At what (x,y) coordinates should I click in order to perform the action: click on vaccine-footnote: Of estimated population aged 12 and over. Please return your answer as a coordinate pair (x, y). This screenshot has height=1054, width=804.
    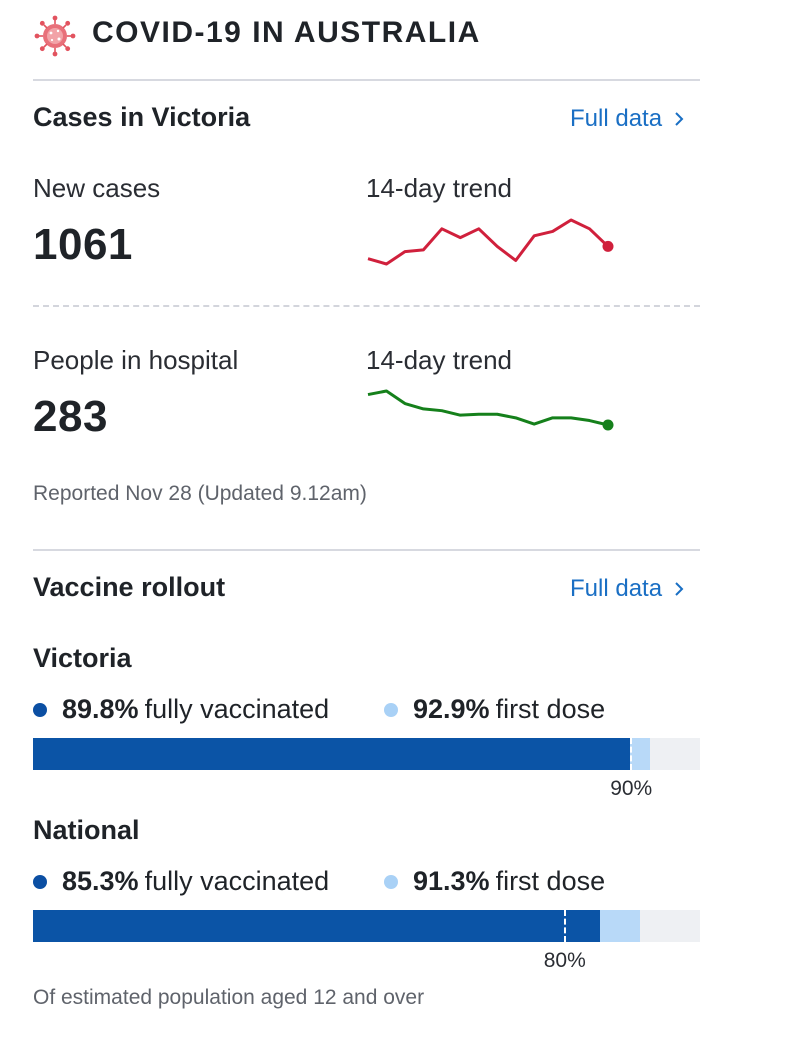
    Looking at the image, I should click on (229, 997).